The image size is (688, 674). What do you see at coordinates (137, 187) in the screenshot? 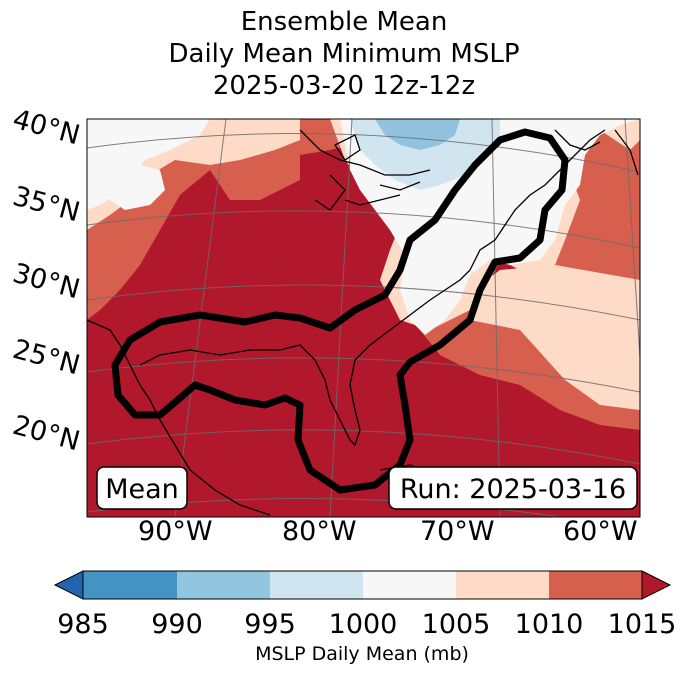
I see `field-1000-west` at bounding box center [137, 187].